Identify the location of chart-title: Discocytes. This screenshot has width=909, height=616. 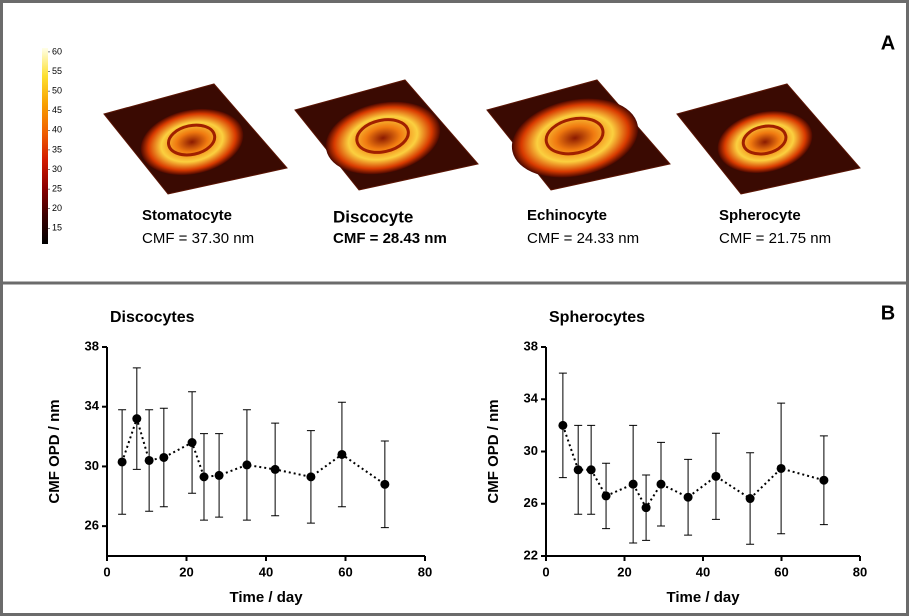
(152, 317).